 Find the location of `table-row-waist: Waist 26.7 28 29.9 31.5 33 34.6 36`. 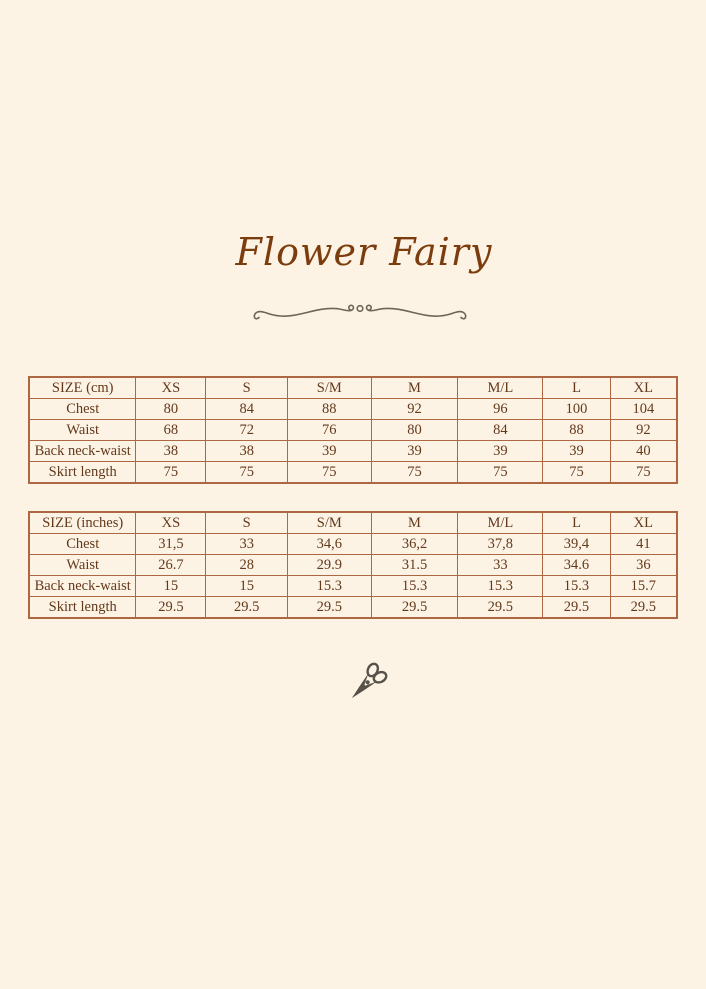

table-row-waist: Waist 26.7 28 29.9 31.5 33 34.6 36 is located at coordinates (353, 565).